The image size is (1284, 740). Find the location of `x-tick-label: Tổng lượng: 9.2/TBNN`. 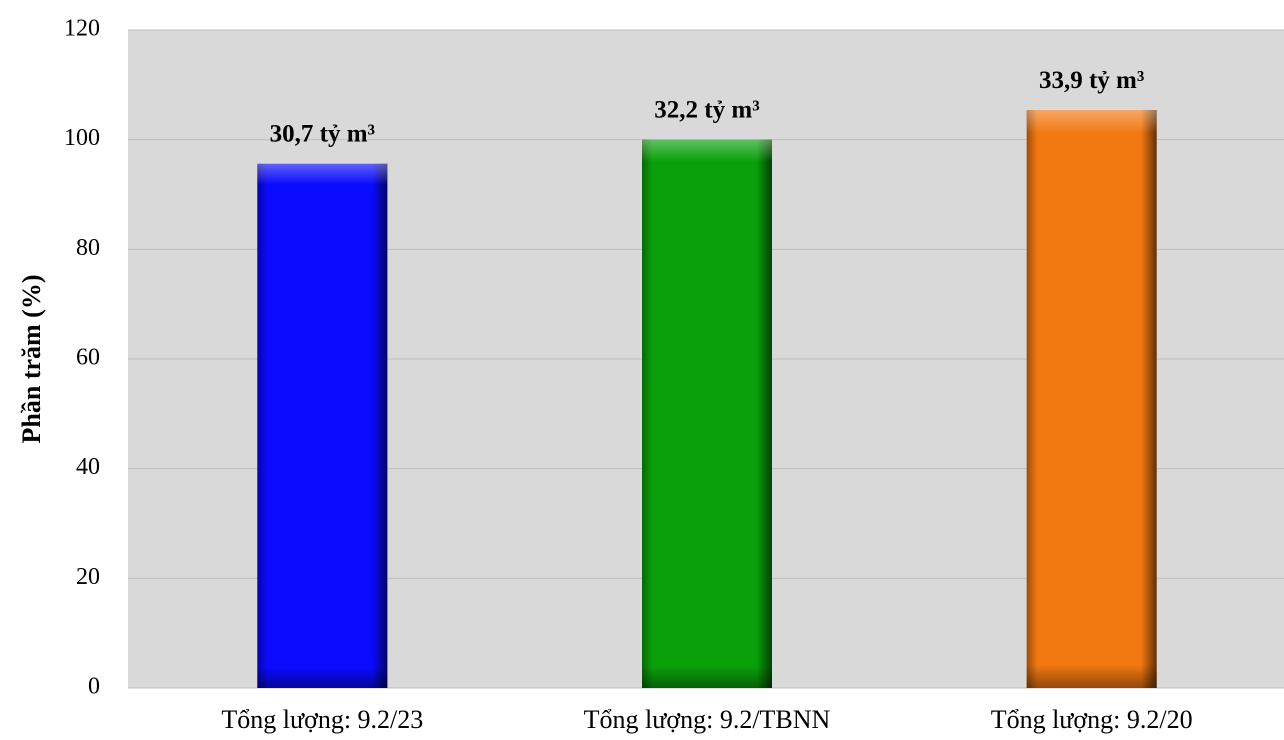

x-tick-label: Tổng lượng: 9.2/TBNN is located at coordinates (707, 719).